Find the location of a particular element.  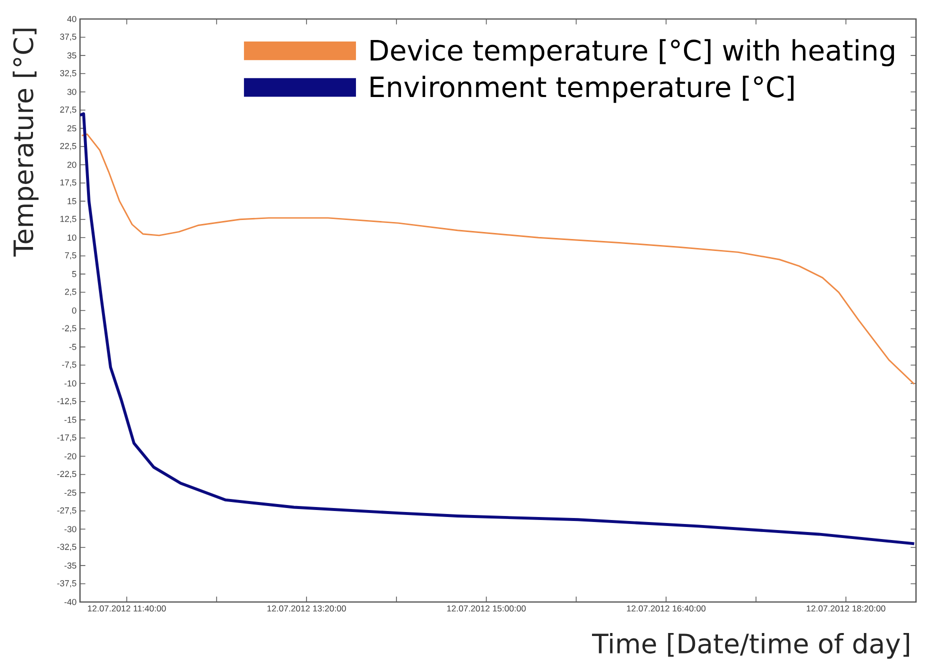

y-tick-label: 2,5 is located at coordinates (70, 292).